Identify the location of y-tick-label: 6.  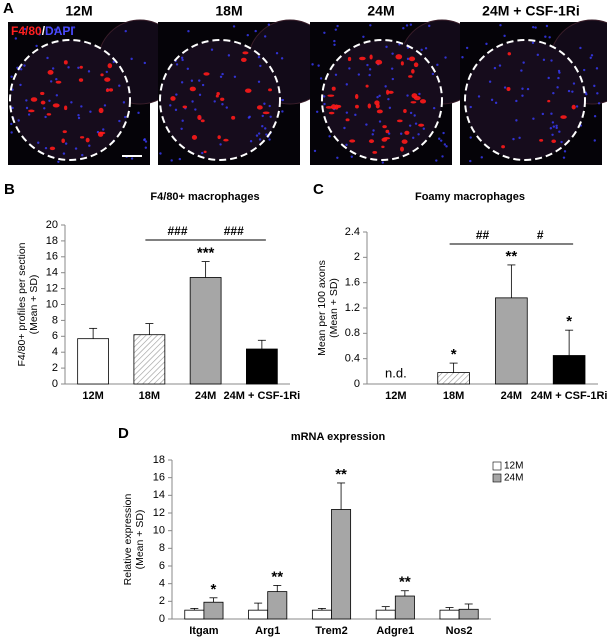
(55, 336).